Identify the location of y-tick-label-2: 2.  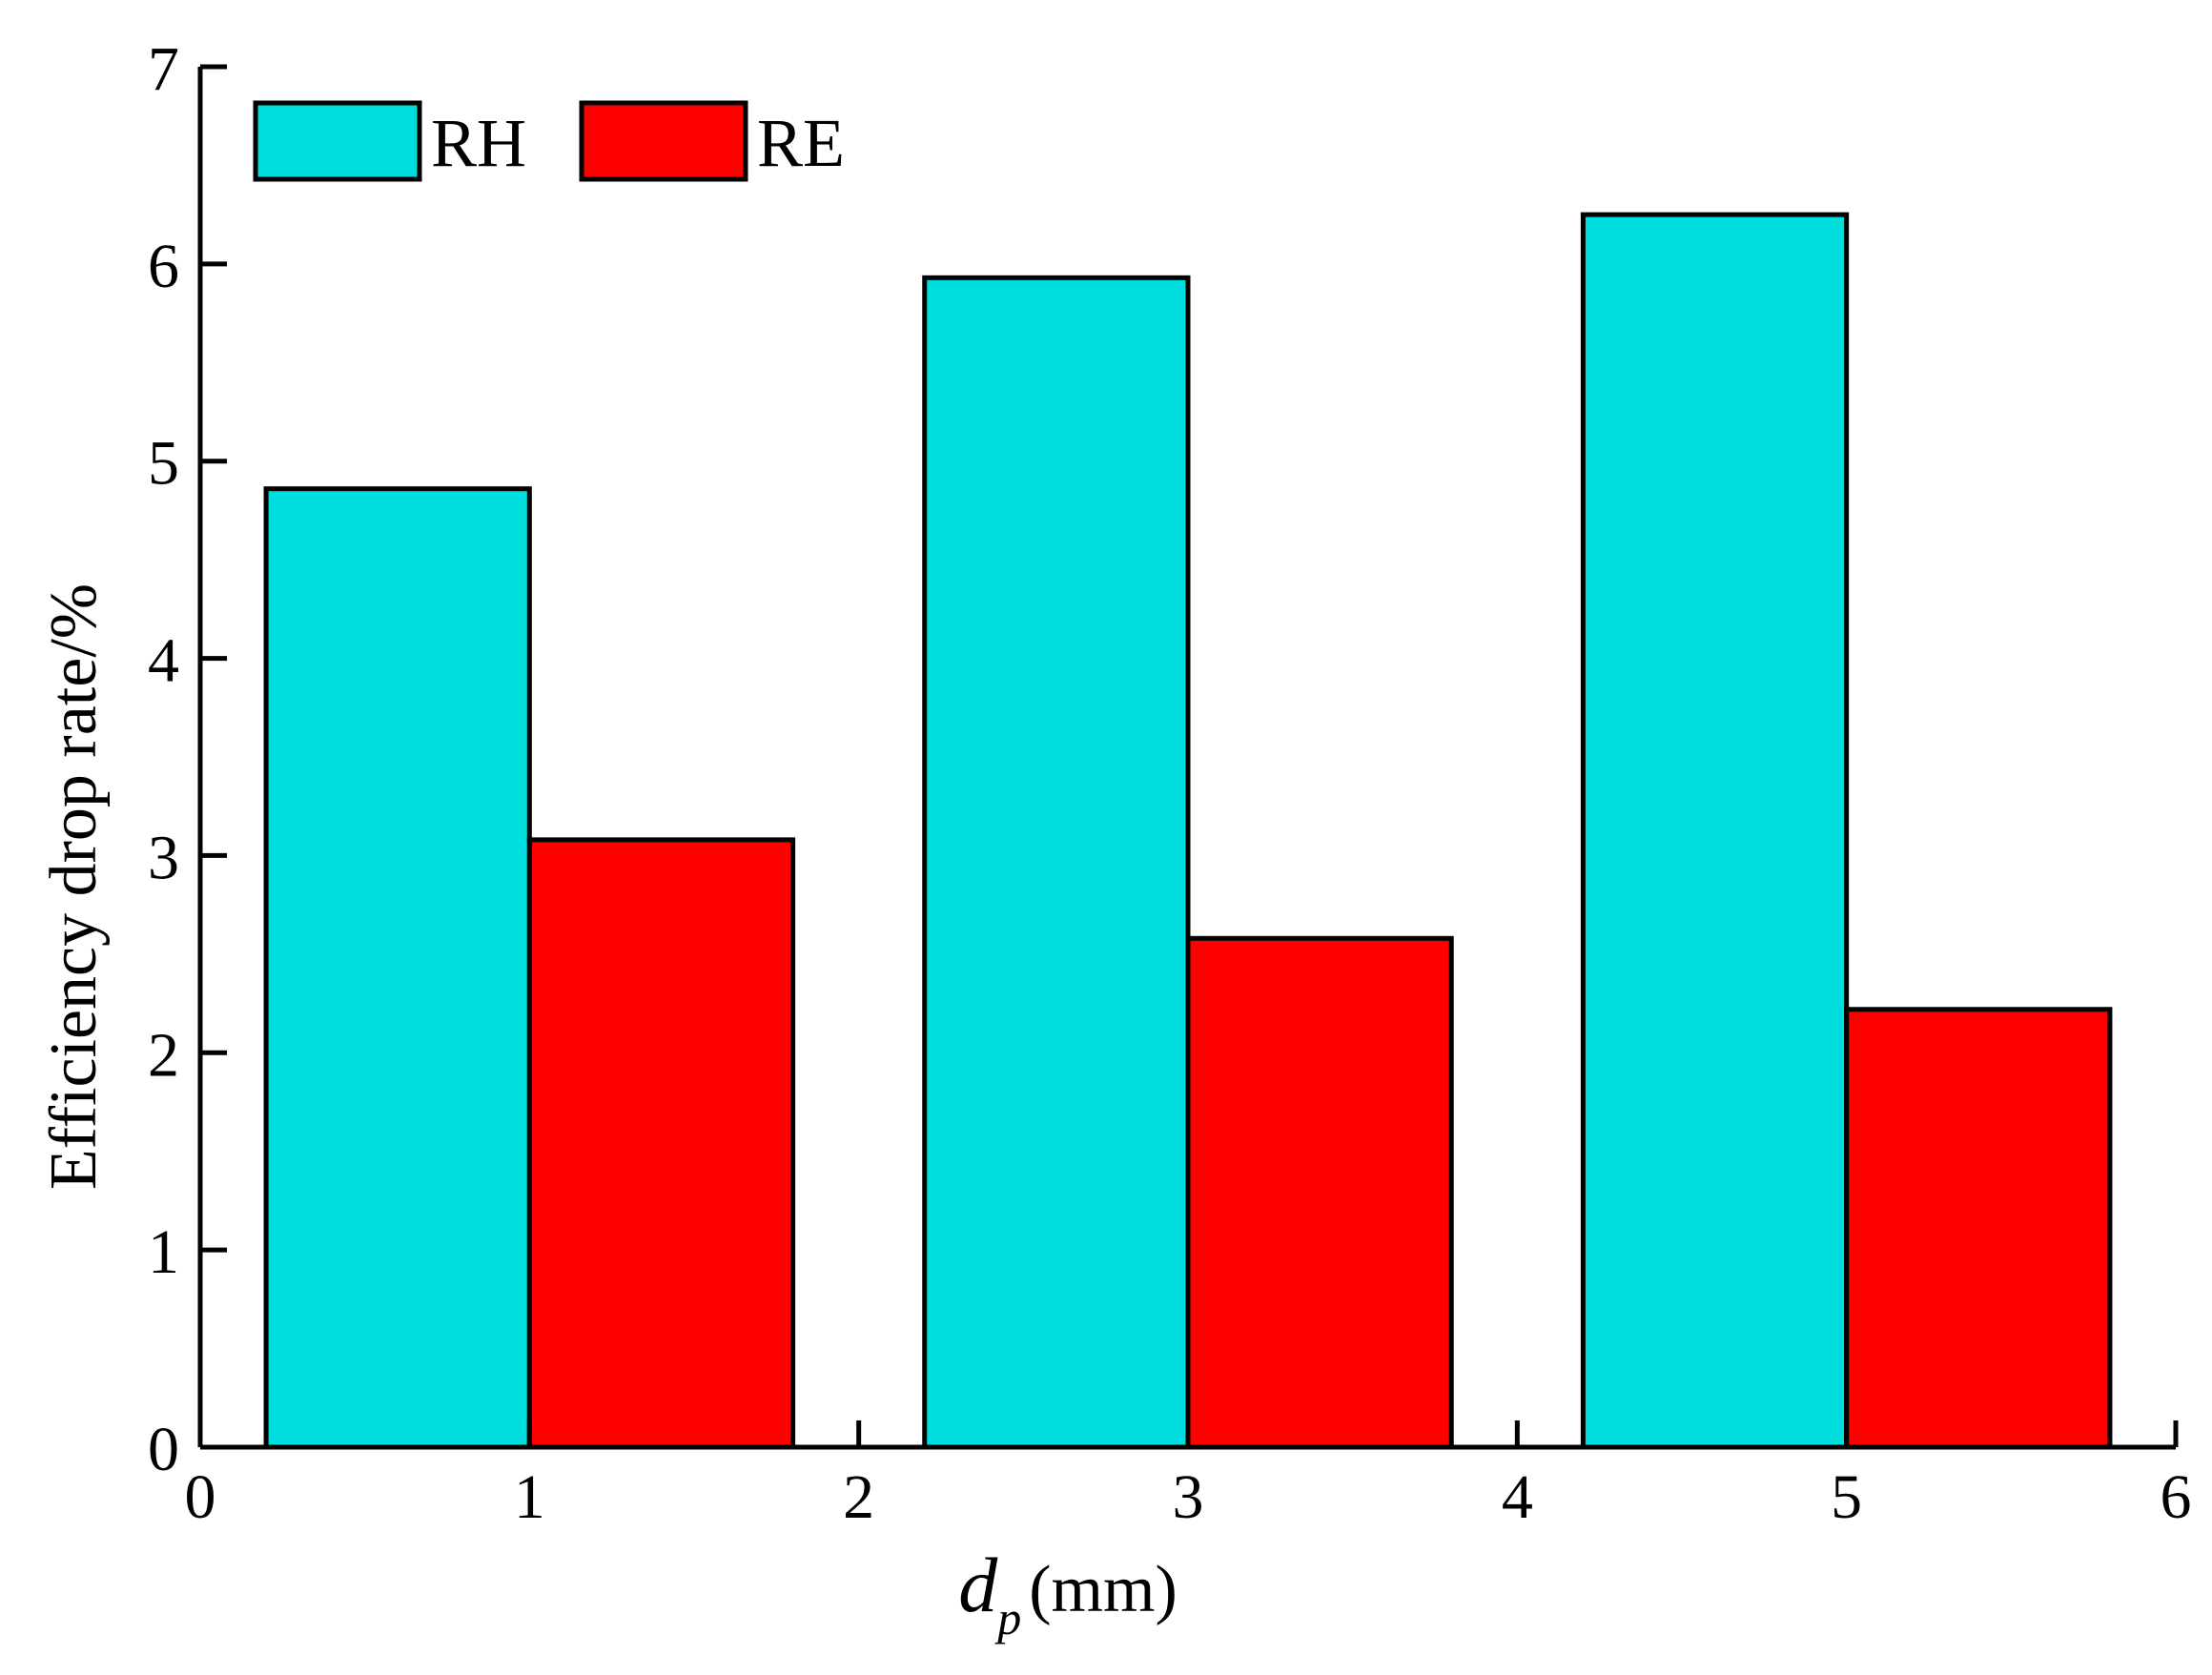
(163, 1055).